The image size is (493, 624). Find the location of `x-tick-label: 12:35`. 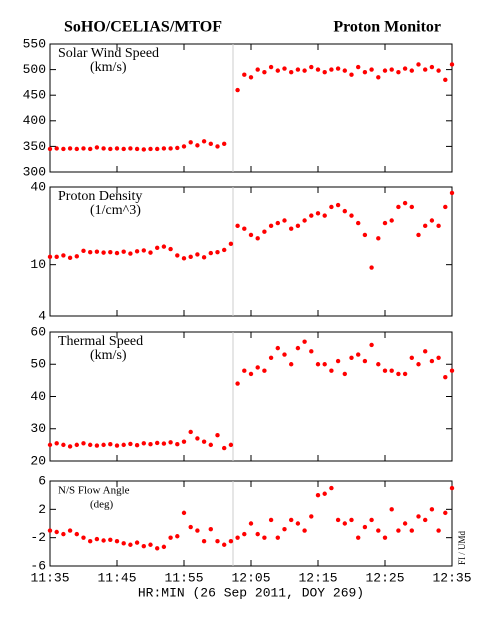

x-tick-label: 12:35 is located at coordinates (451, 577).